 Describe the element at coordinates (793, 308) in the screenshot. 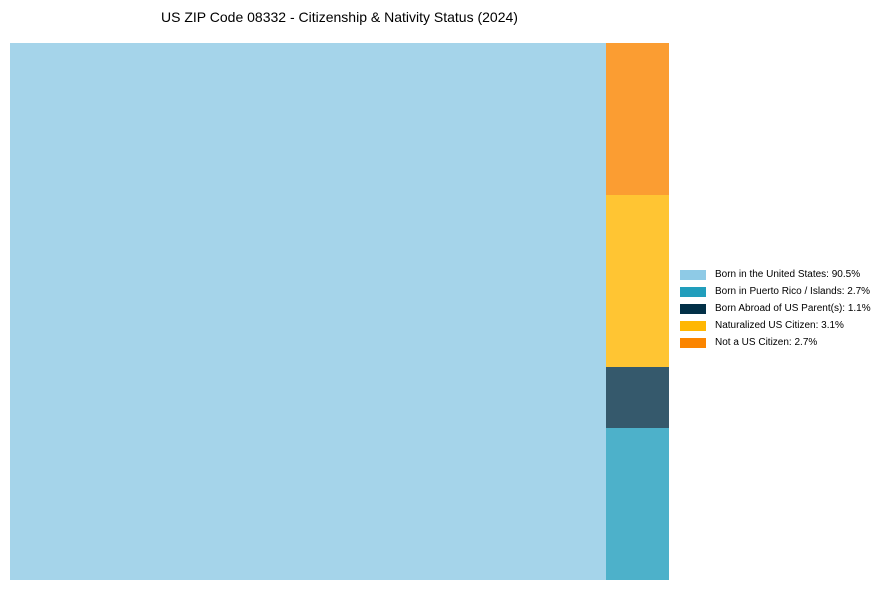

I see `legend-label: Born Abroad of US Parent(s): 1.1%` at that location.